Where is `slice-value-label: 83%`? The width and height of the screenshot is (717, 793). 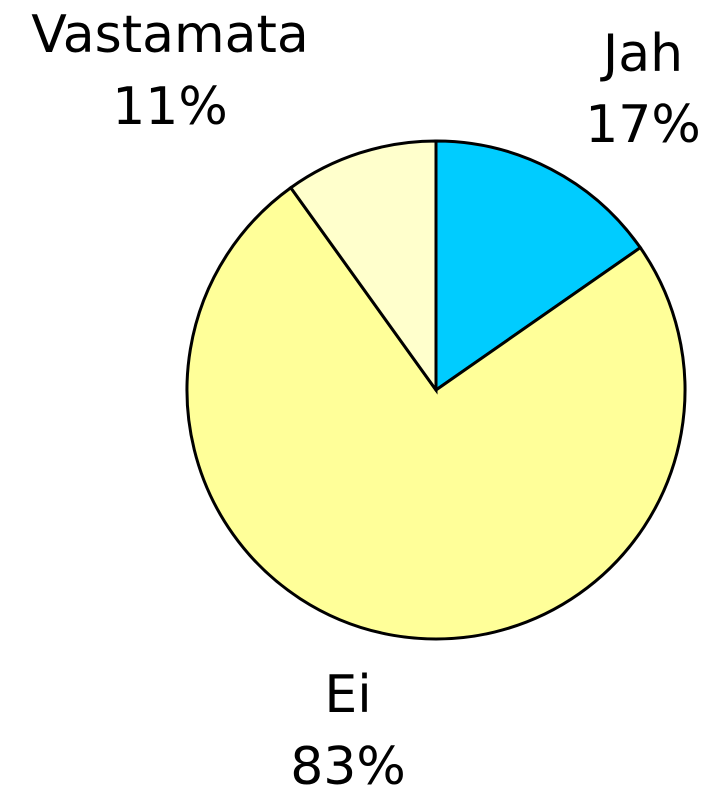
slice-value-label: 83% is located at coordinates (348, 765).